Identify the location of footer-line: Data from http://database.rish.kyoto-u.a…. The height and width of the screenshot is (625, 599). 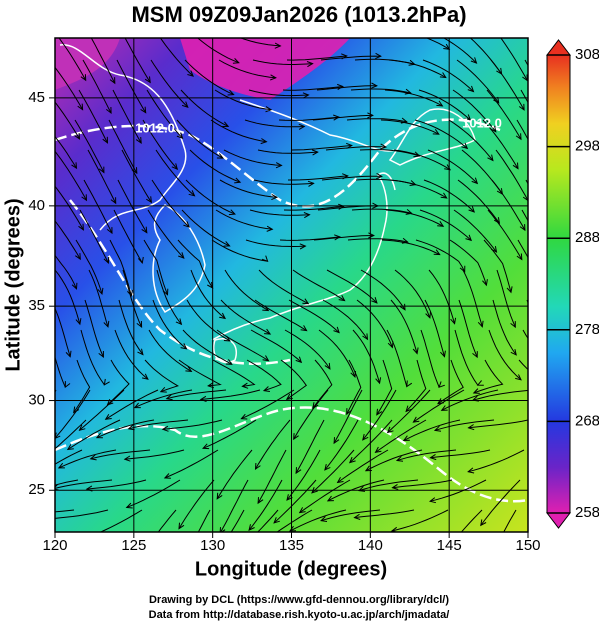
(299, 615).